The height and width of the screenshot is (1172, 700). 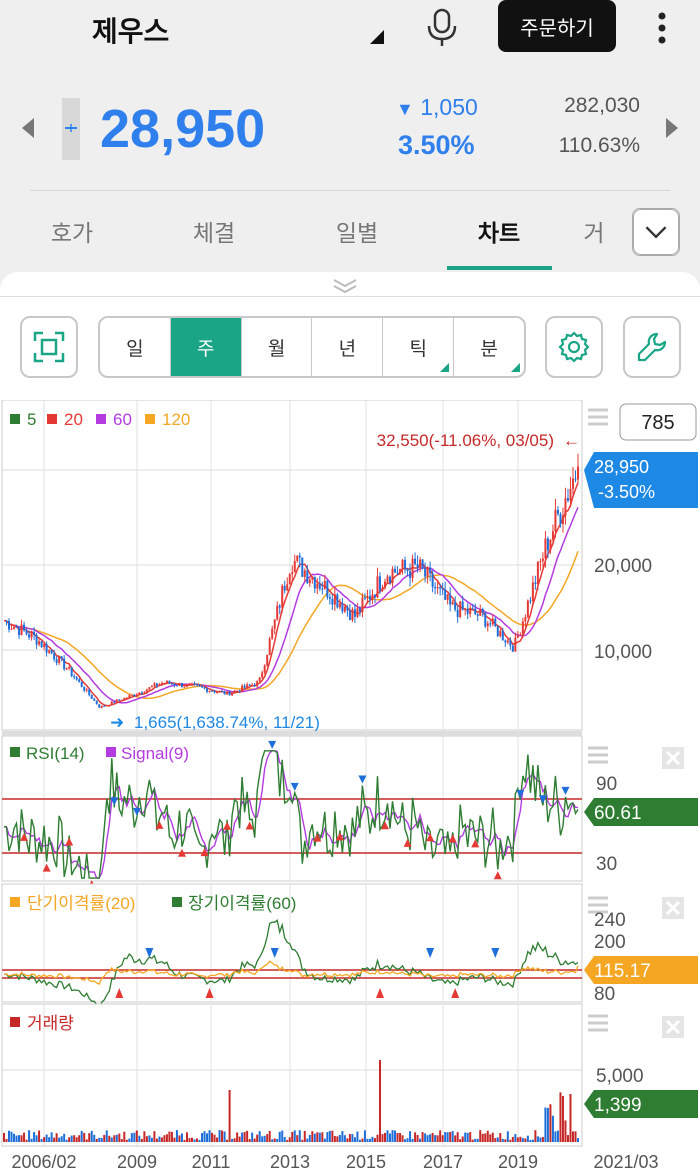 I want to click on chevron-down-icon, so click(x=656, y=232).